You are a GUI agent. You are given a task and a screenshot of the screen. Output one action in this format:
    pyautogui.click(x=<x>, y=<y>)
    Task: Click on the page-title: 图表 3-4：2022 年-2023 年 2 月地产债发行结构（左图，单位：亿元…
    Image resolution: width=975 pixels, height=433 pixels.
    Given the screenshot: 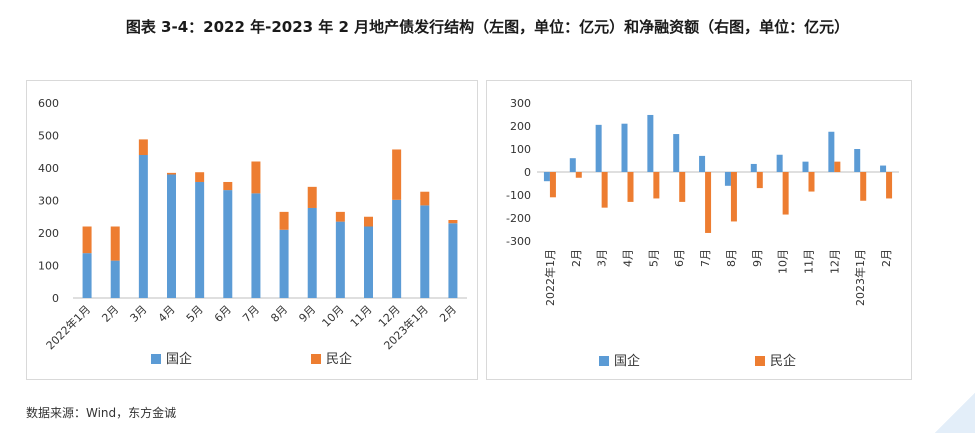 What is the action you would take?
    pyautogui.click(x=487, y=27)
    